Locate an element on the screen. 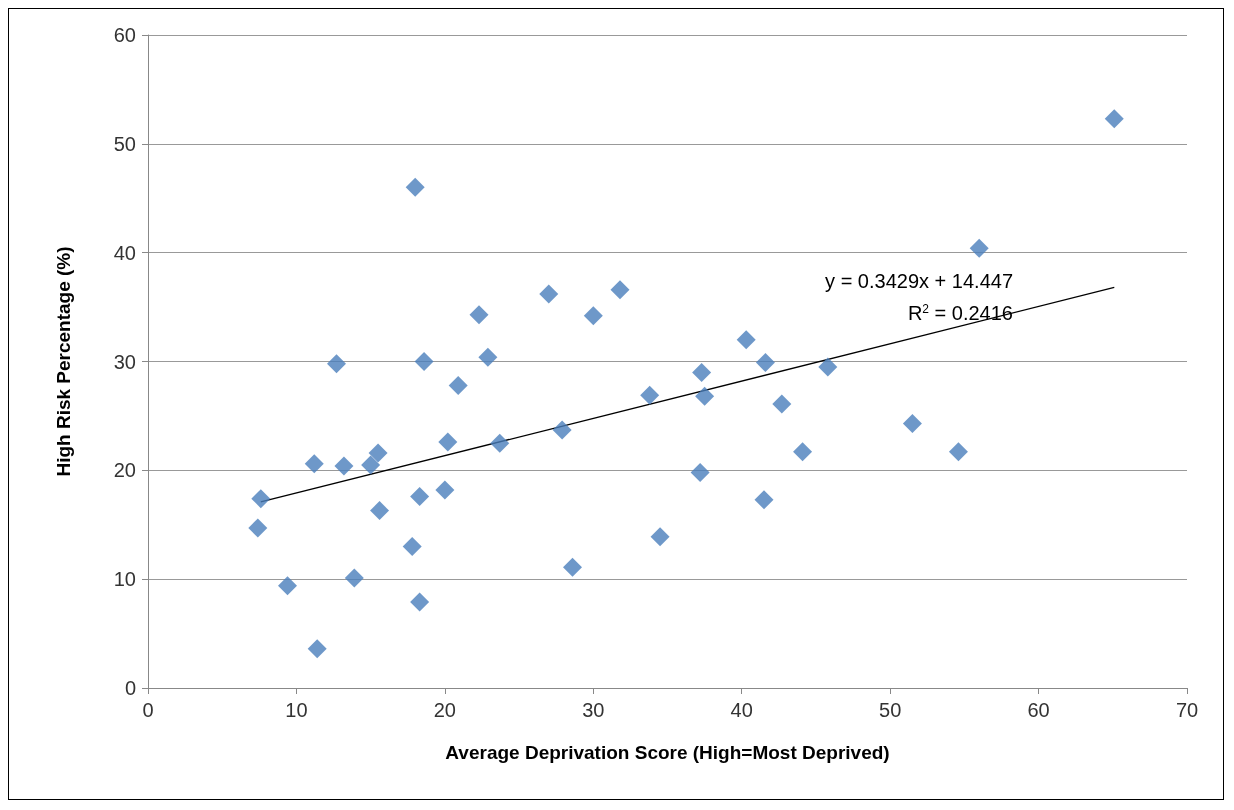  x-tick-label: 60 is located at coordinates (1038, 710).